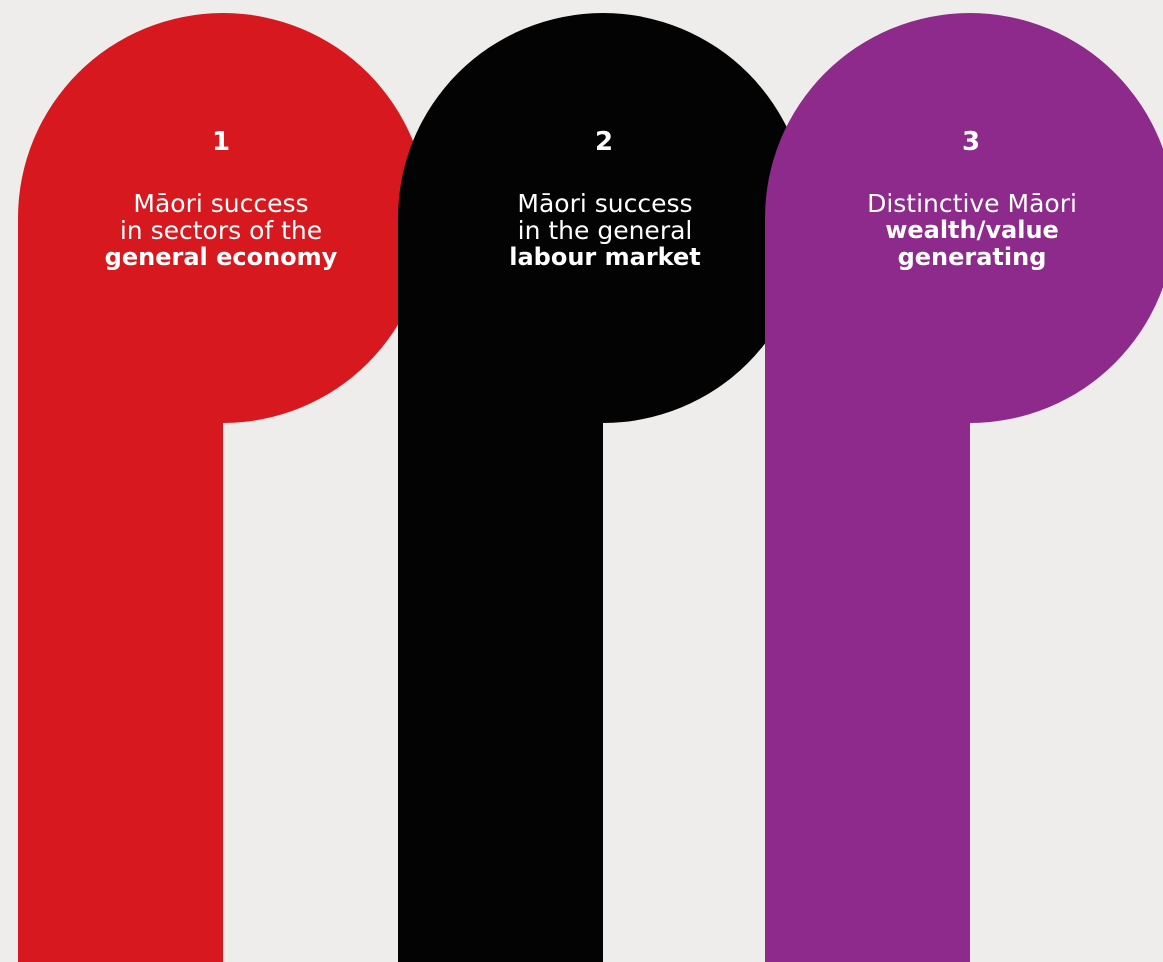 The width and height of the screenshot is (1163, 962). Describe the element at coordinates (971, 142) in the screenshot. I see `pillar-3-number: 3` at that location.